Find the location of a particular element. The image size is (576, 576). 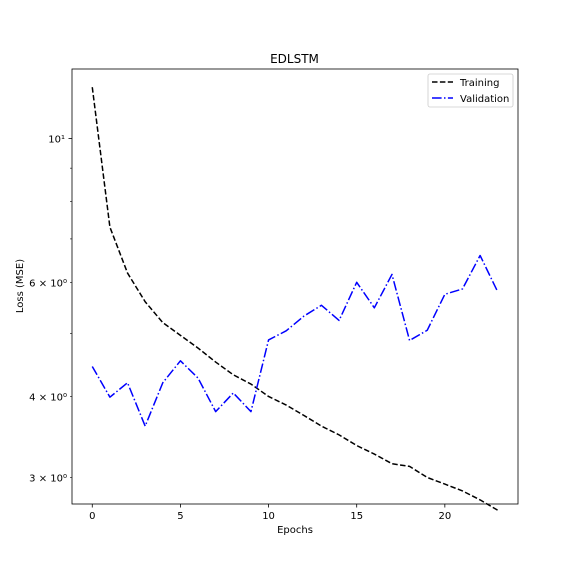

x-tick-label: 15 is located at coordinates (356, 516).